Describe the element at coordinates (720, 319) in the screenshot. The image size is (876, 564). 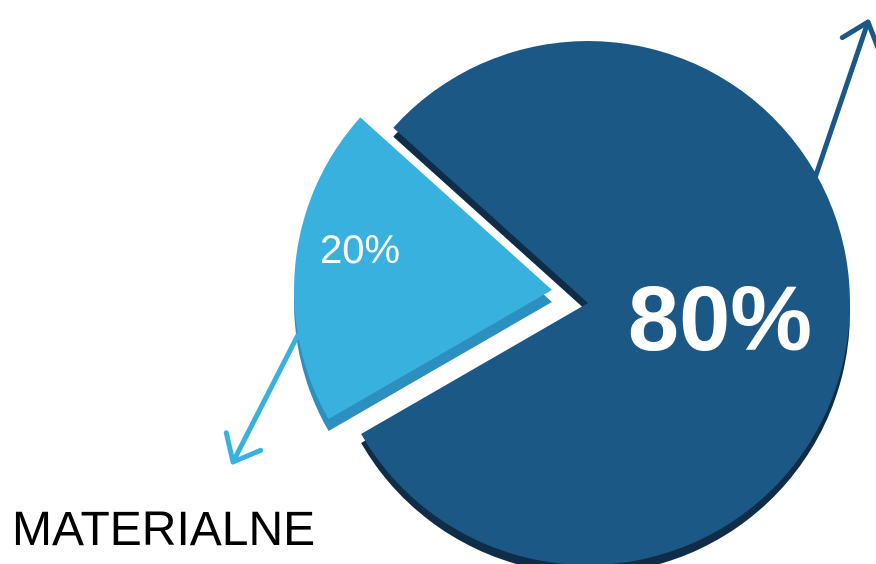
I see `slice-label-80: 80%` at that location.